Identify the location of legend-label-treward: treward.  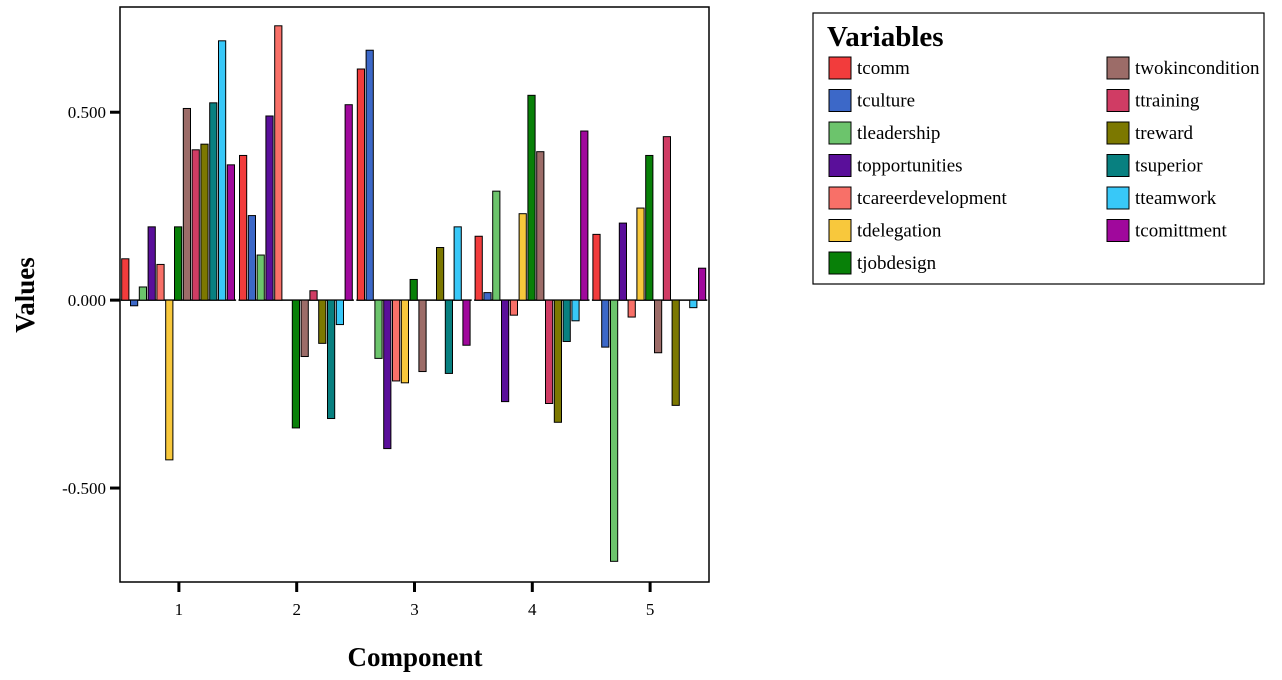
(1164, 133).